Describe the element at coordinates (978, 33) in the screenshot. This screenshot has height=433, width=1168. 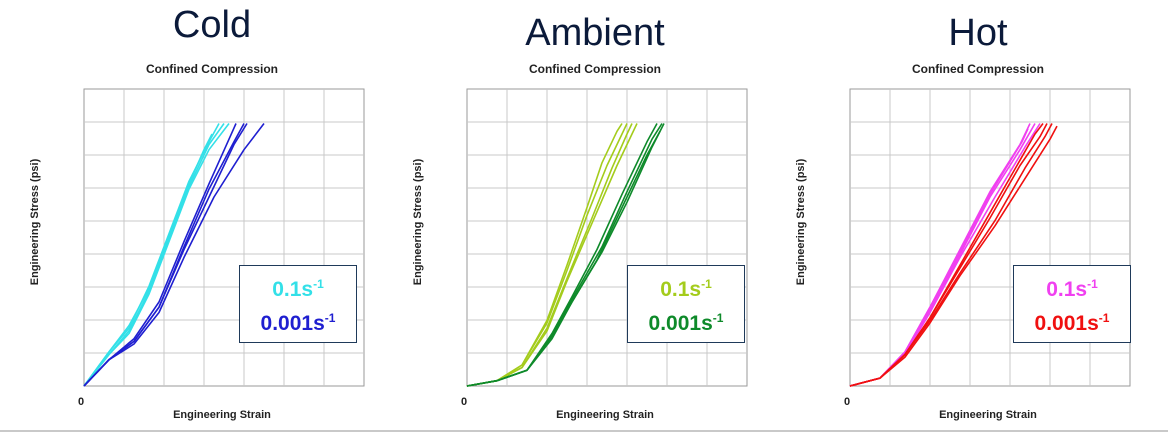
I see `panel-heading: Hot` at that location.